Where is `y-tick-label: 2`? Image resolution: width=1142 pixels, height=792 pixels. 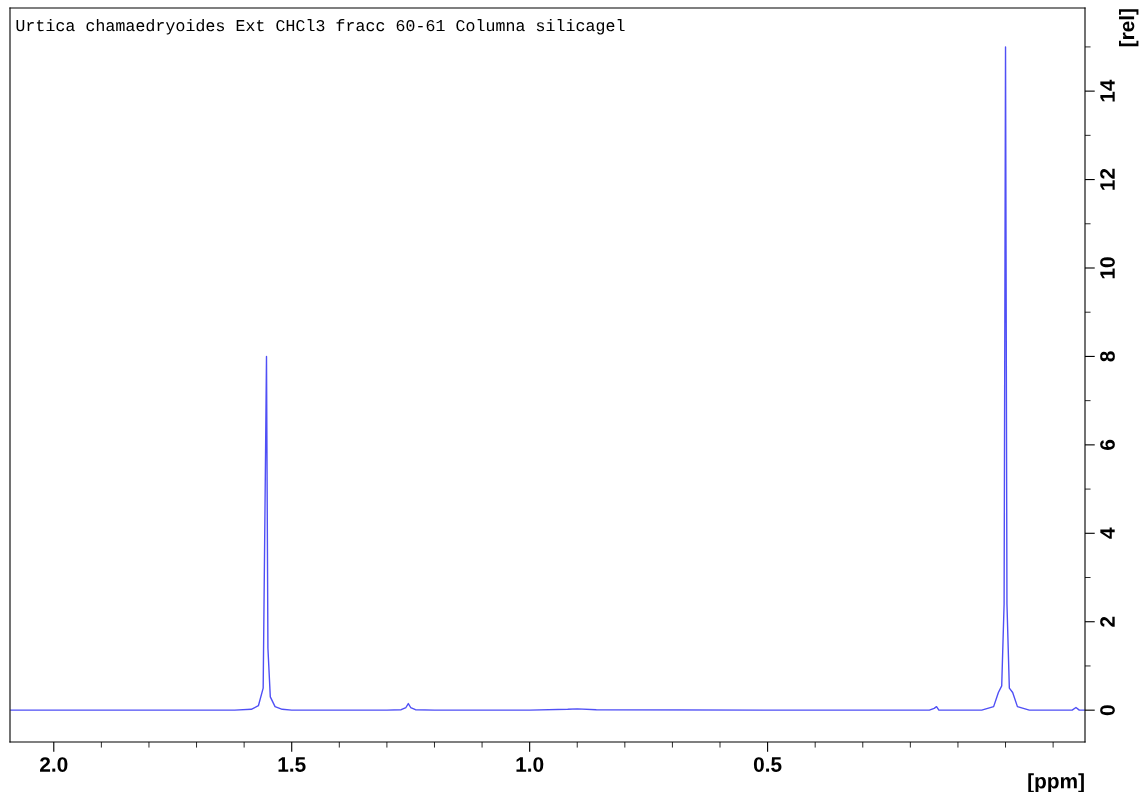 y-tick-label: 2 is located at coordinates (1107, 621).